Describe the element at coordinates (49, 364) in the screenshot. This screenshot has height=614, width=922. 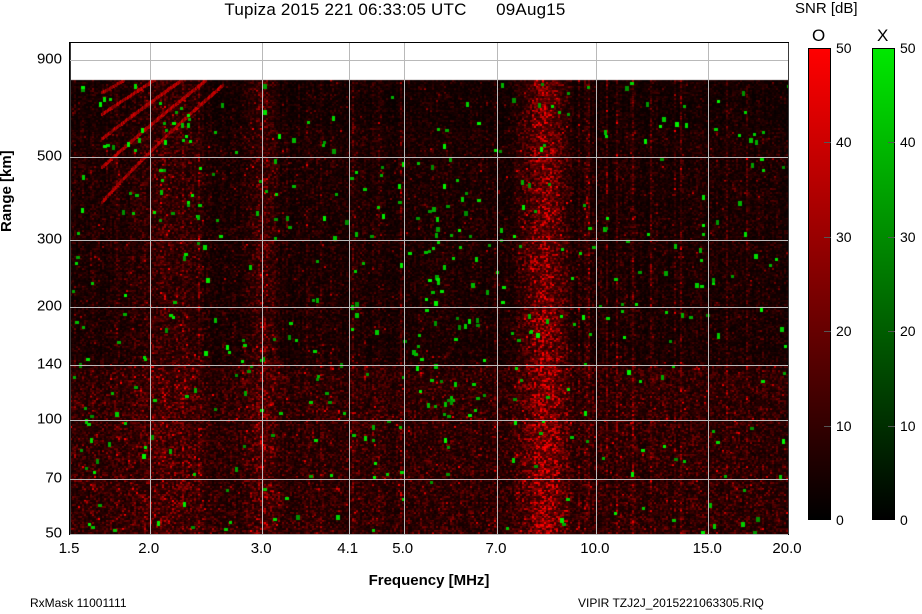
I see `y-tick-label: 140` at that location.